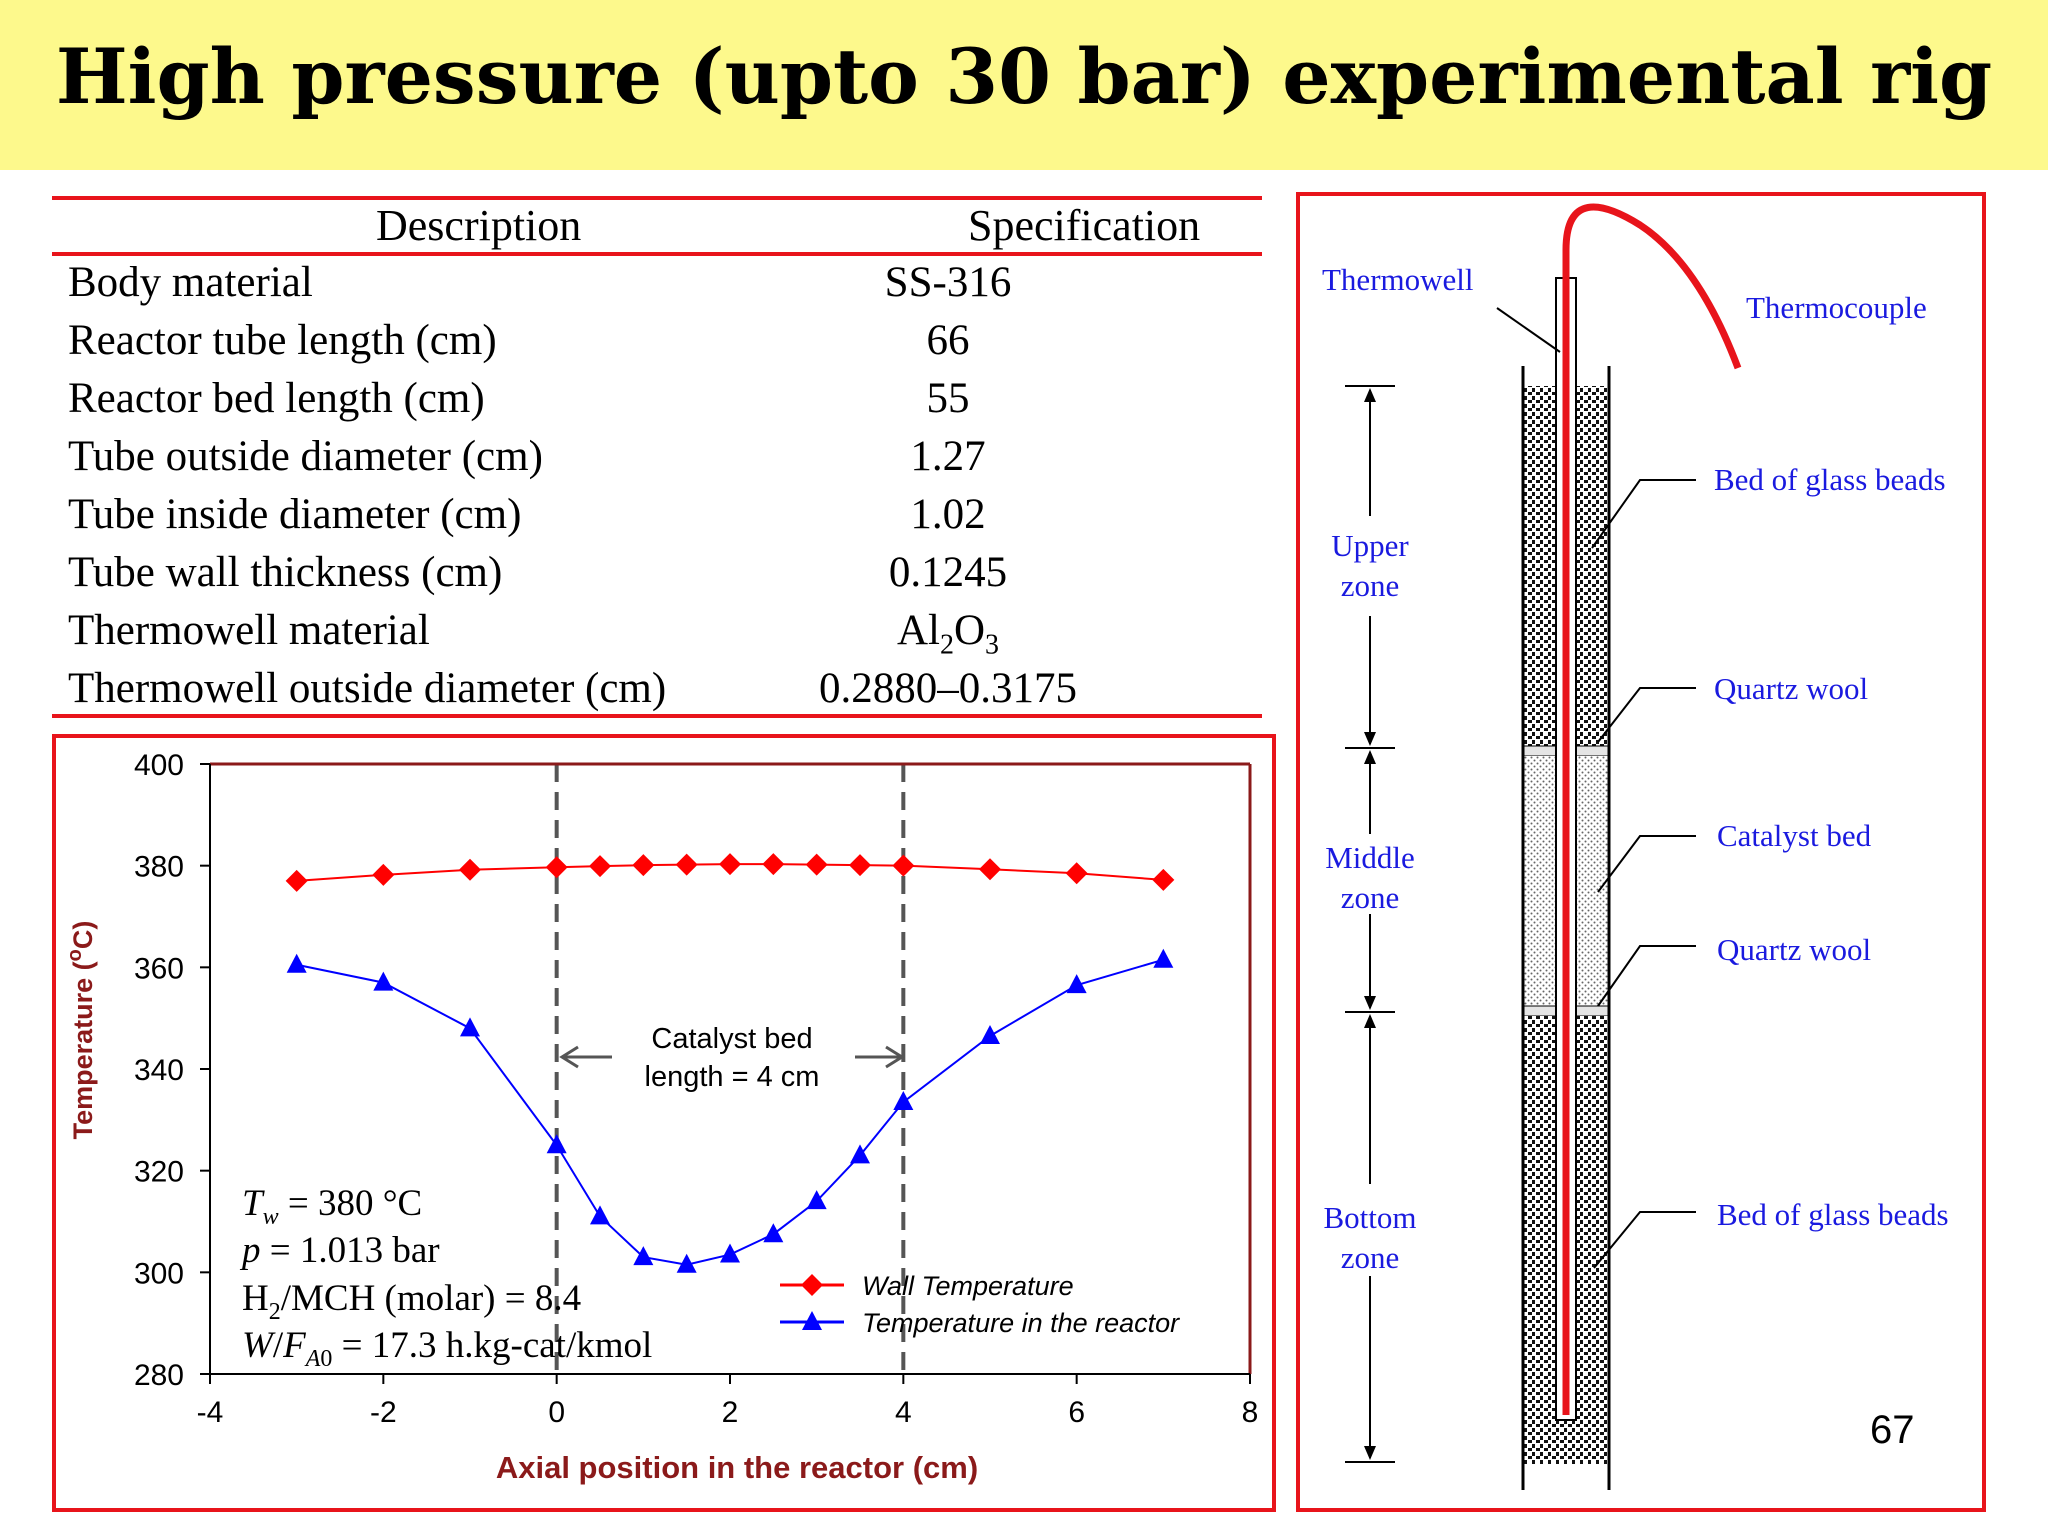 This screenshot has width=2048, height=1536. Describe the element at coordinates (159, 1070) in the screenshot. I see `y-tick-label: 340` at that location.